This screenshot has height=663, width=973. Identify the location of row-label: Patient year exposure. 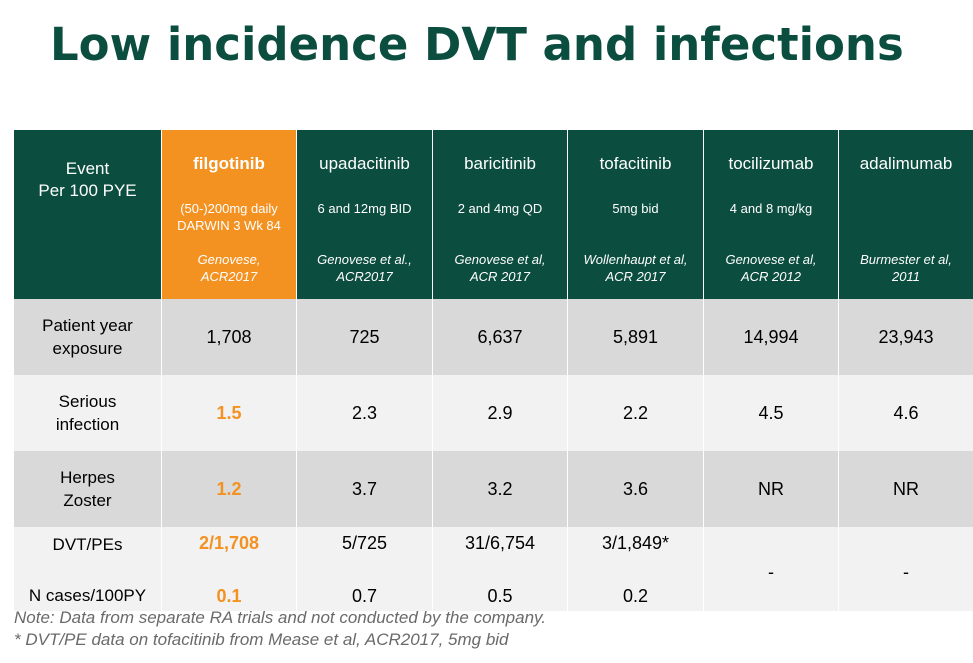
(87, 337).